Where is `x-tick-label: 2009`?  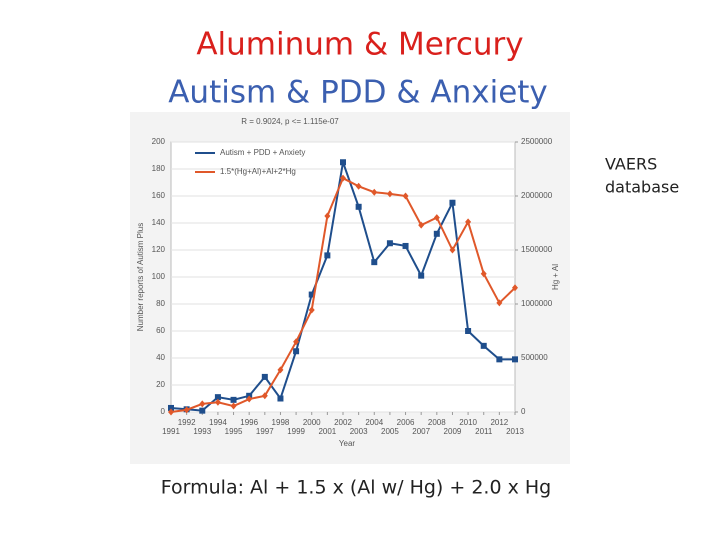
x-tick-label: 2009 is located at coordinates (453, 431).